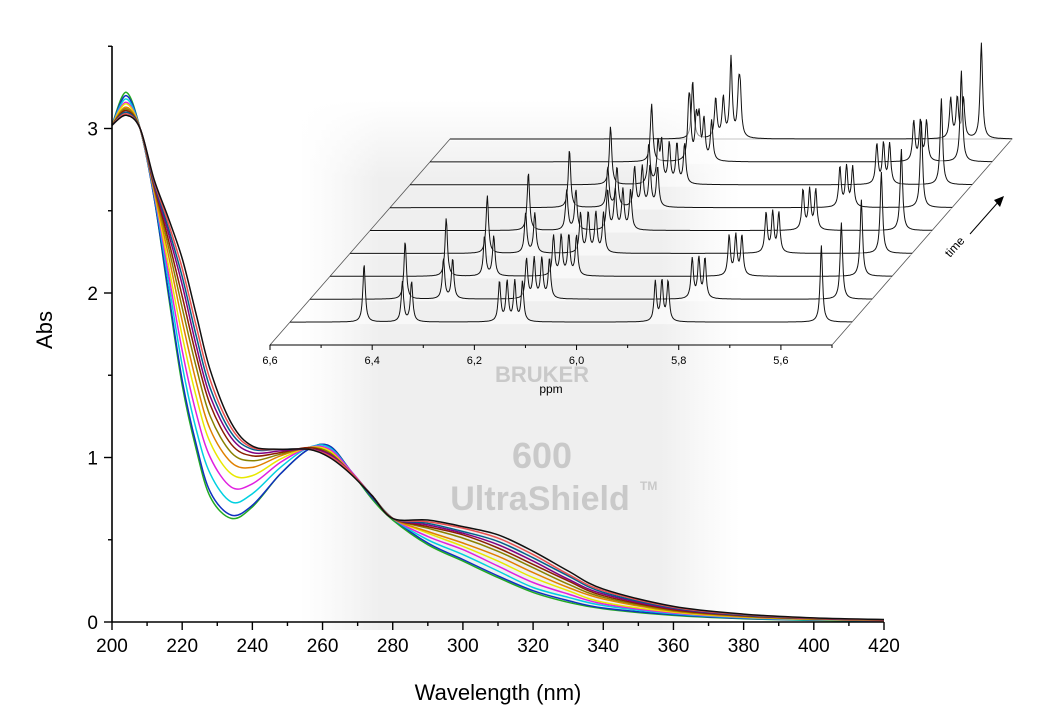  What do you see at coordinates (269, 361) in the screenshot?
I see `ppm-tick-label: 6,6` at bounding box center [269, 361].